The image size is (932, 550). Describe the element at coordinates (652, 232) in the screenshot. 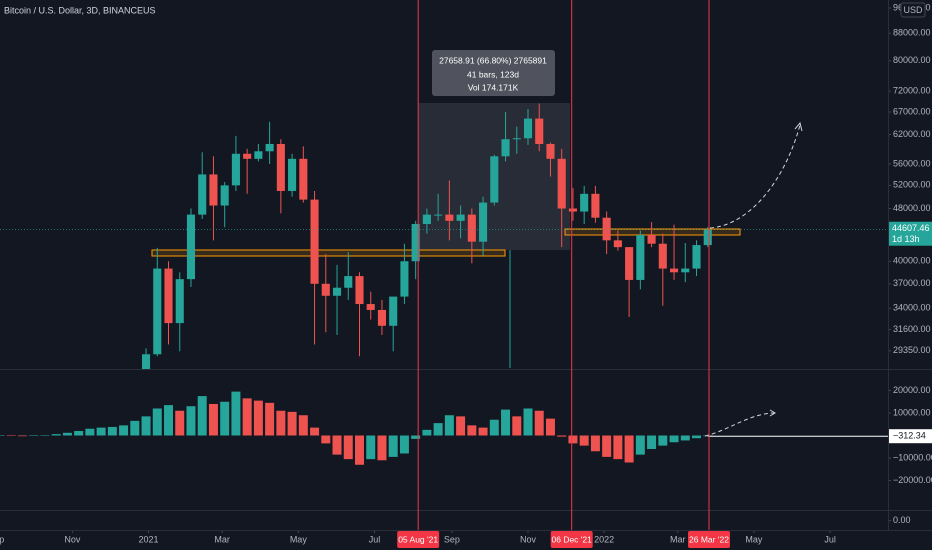

I see `resistance-zone` at that location.